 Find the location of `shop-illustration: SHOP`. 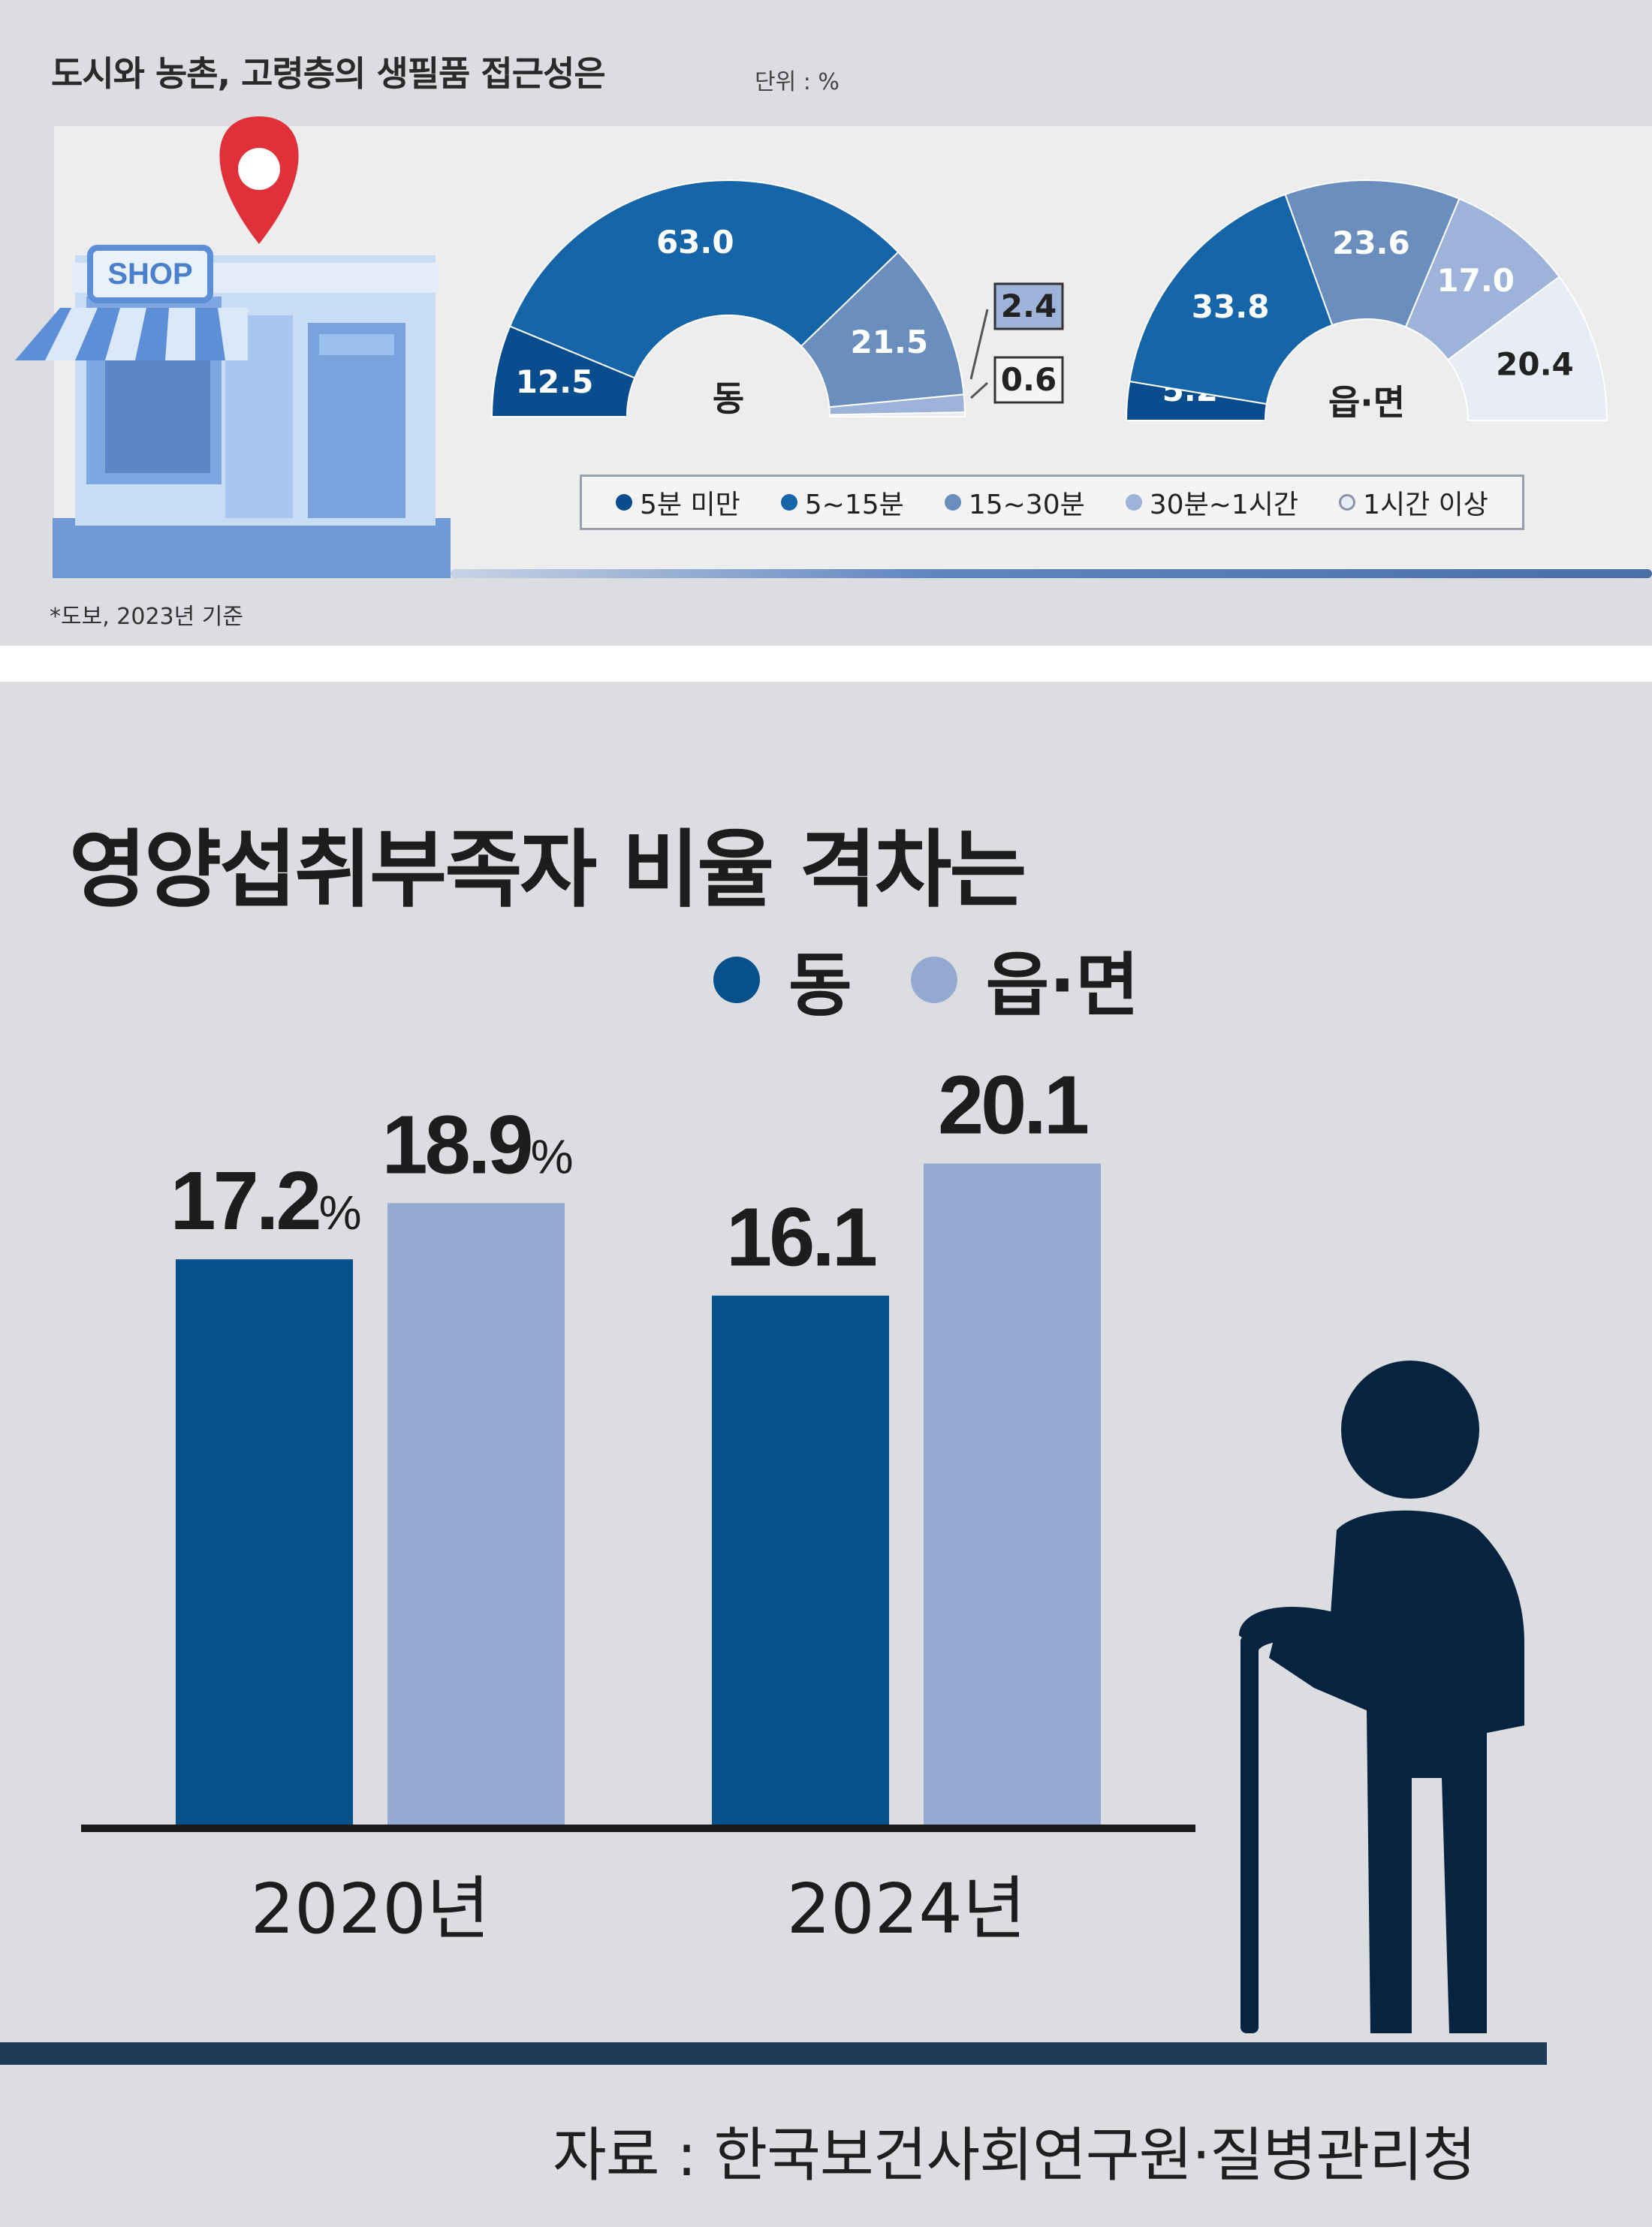

shop-illustration: SHOP is located at coordinates (233, 347).